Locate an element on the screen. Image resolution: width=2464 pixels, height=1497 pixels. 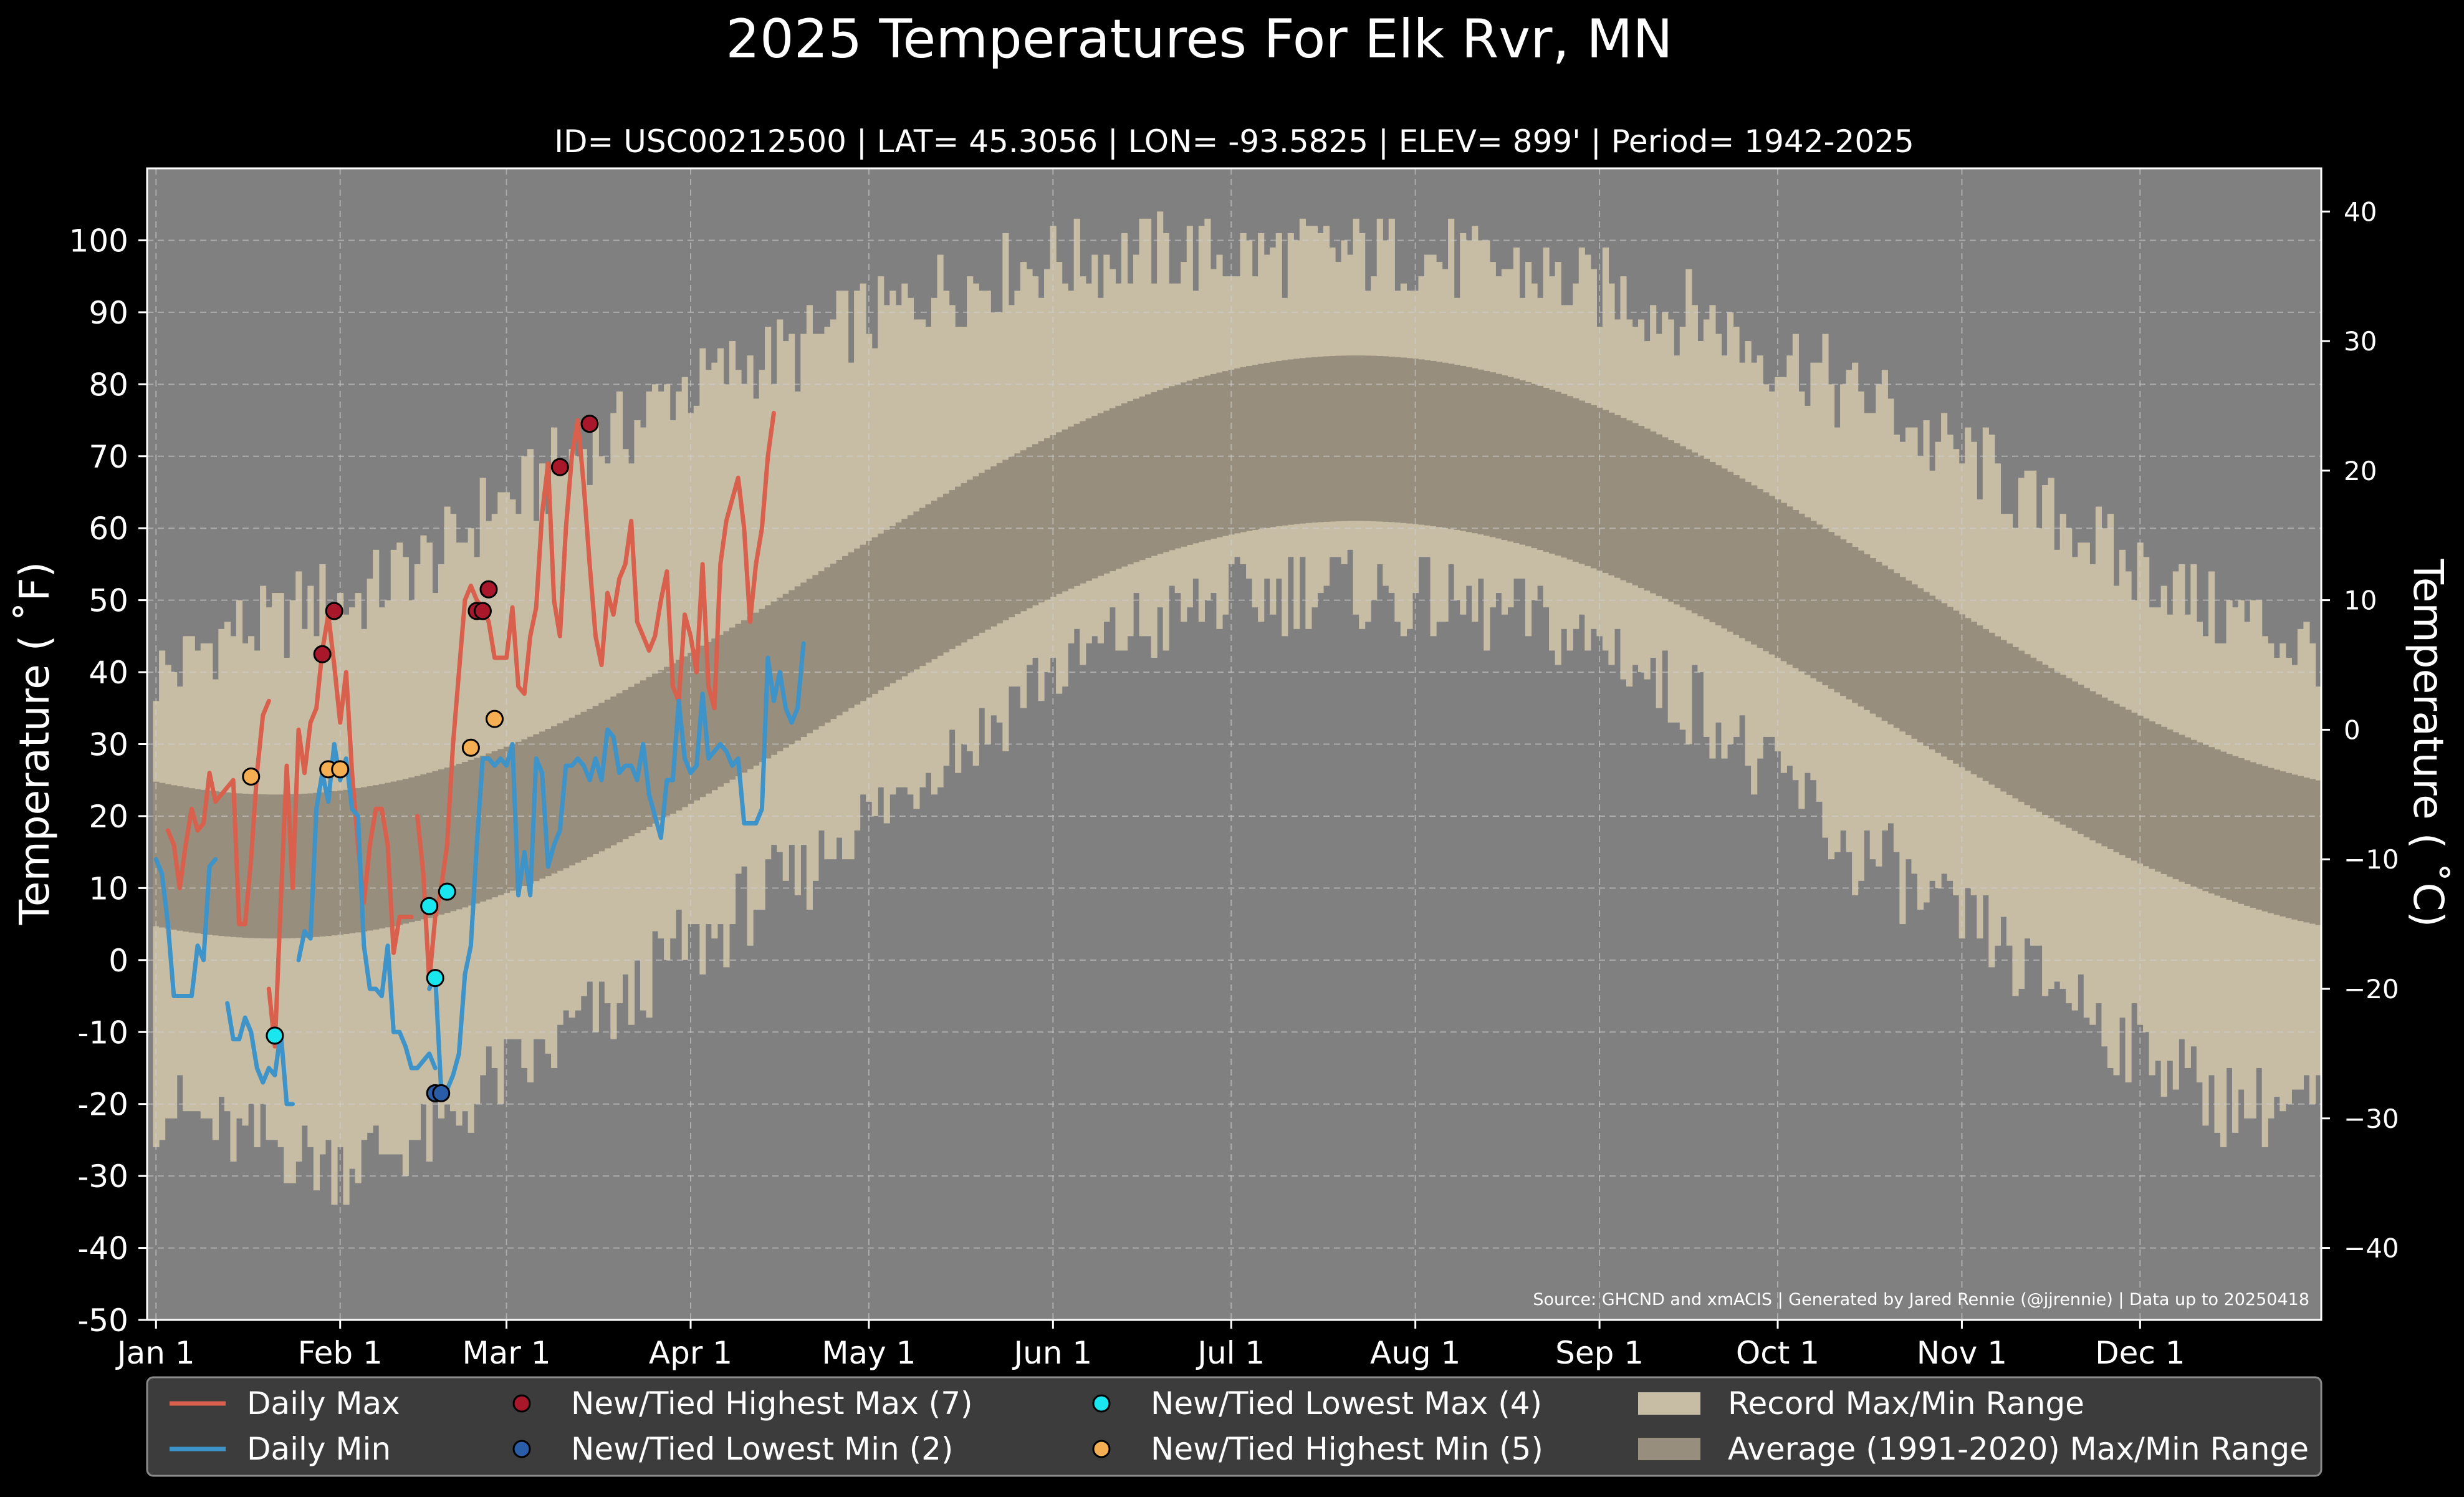
daily-max-line is located at coordinates (340, 830).